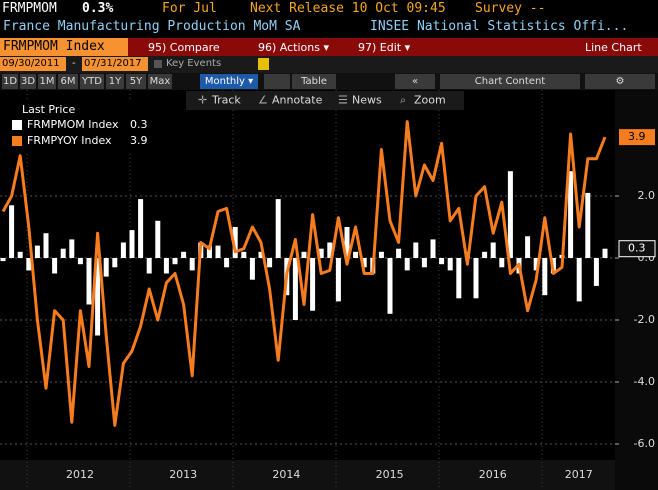  Describe the element at coordinates (415, 81) in the screenshot. I see `collapse-button: «` at that location.